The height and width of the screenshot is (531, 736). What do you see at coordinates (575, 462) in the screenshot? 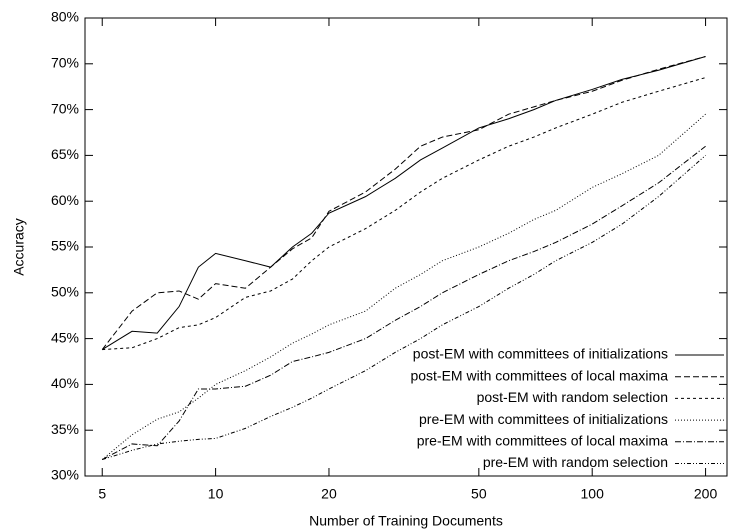
I see `legend-label: pre-EM with random selection` at bounding box center [575, 462].